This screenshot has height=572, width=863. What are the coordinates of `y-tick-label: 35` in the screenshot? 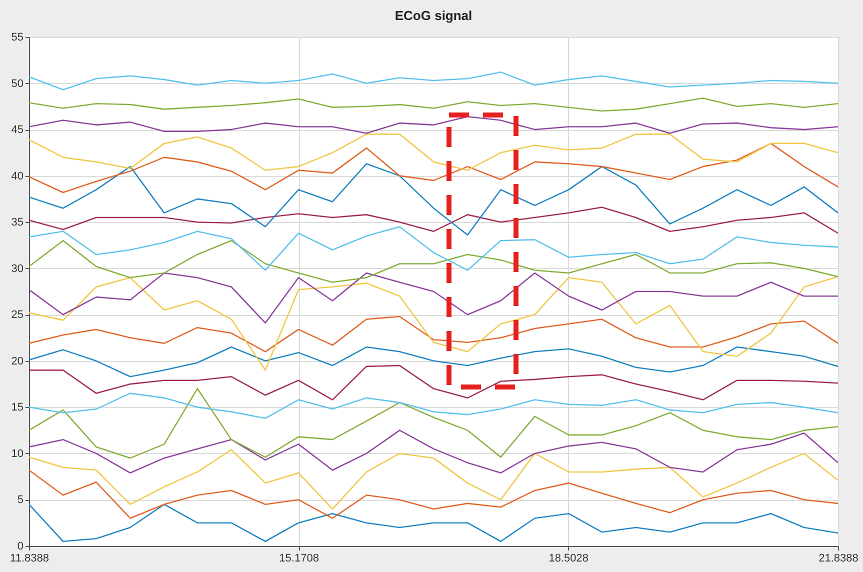 It's located at (17, 222).